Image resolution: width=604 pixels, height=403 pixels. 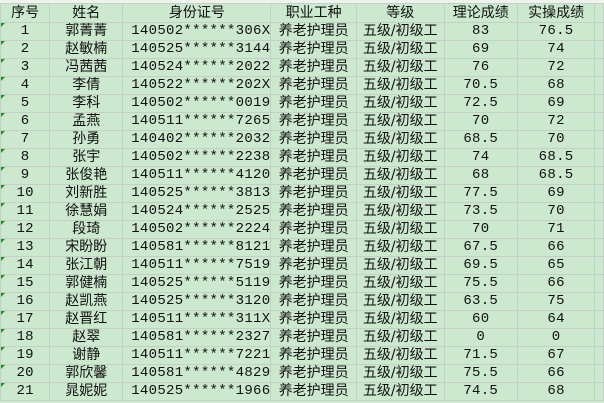 I want to click on cell-seq: 2, so click(x=25, y=49).